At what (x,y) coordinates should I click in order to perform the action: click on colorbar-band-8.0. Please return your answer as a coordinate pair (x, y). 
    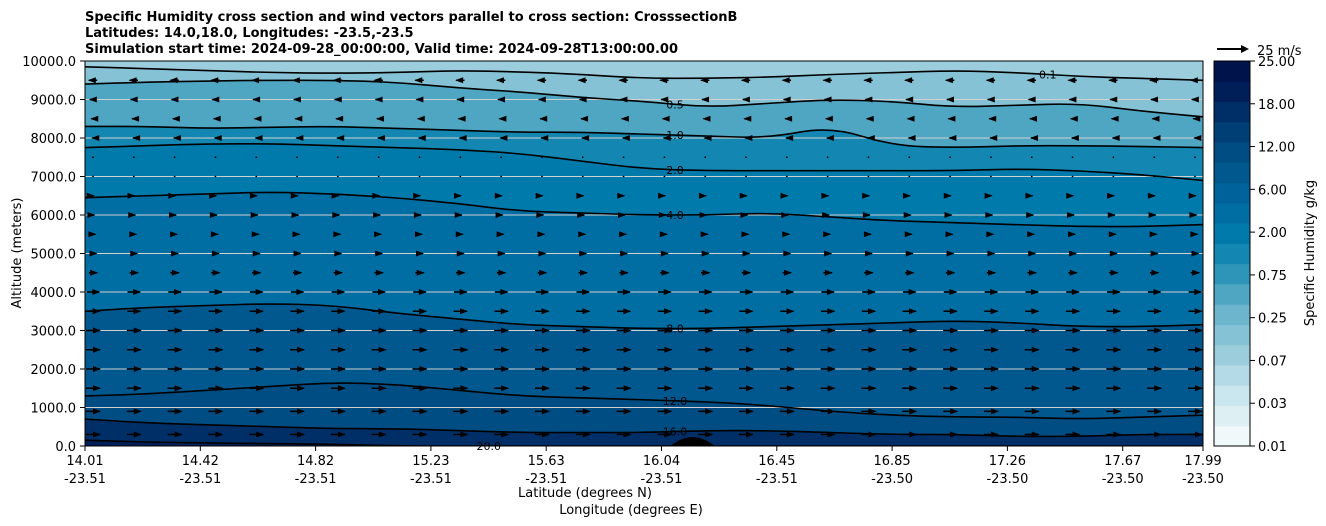
    Looking at the image, I should click on (1232, 173).